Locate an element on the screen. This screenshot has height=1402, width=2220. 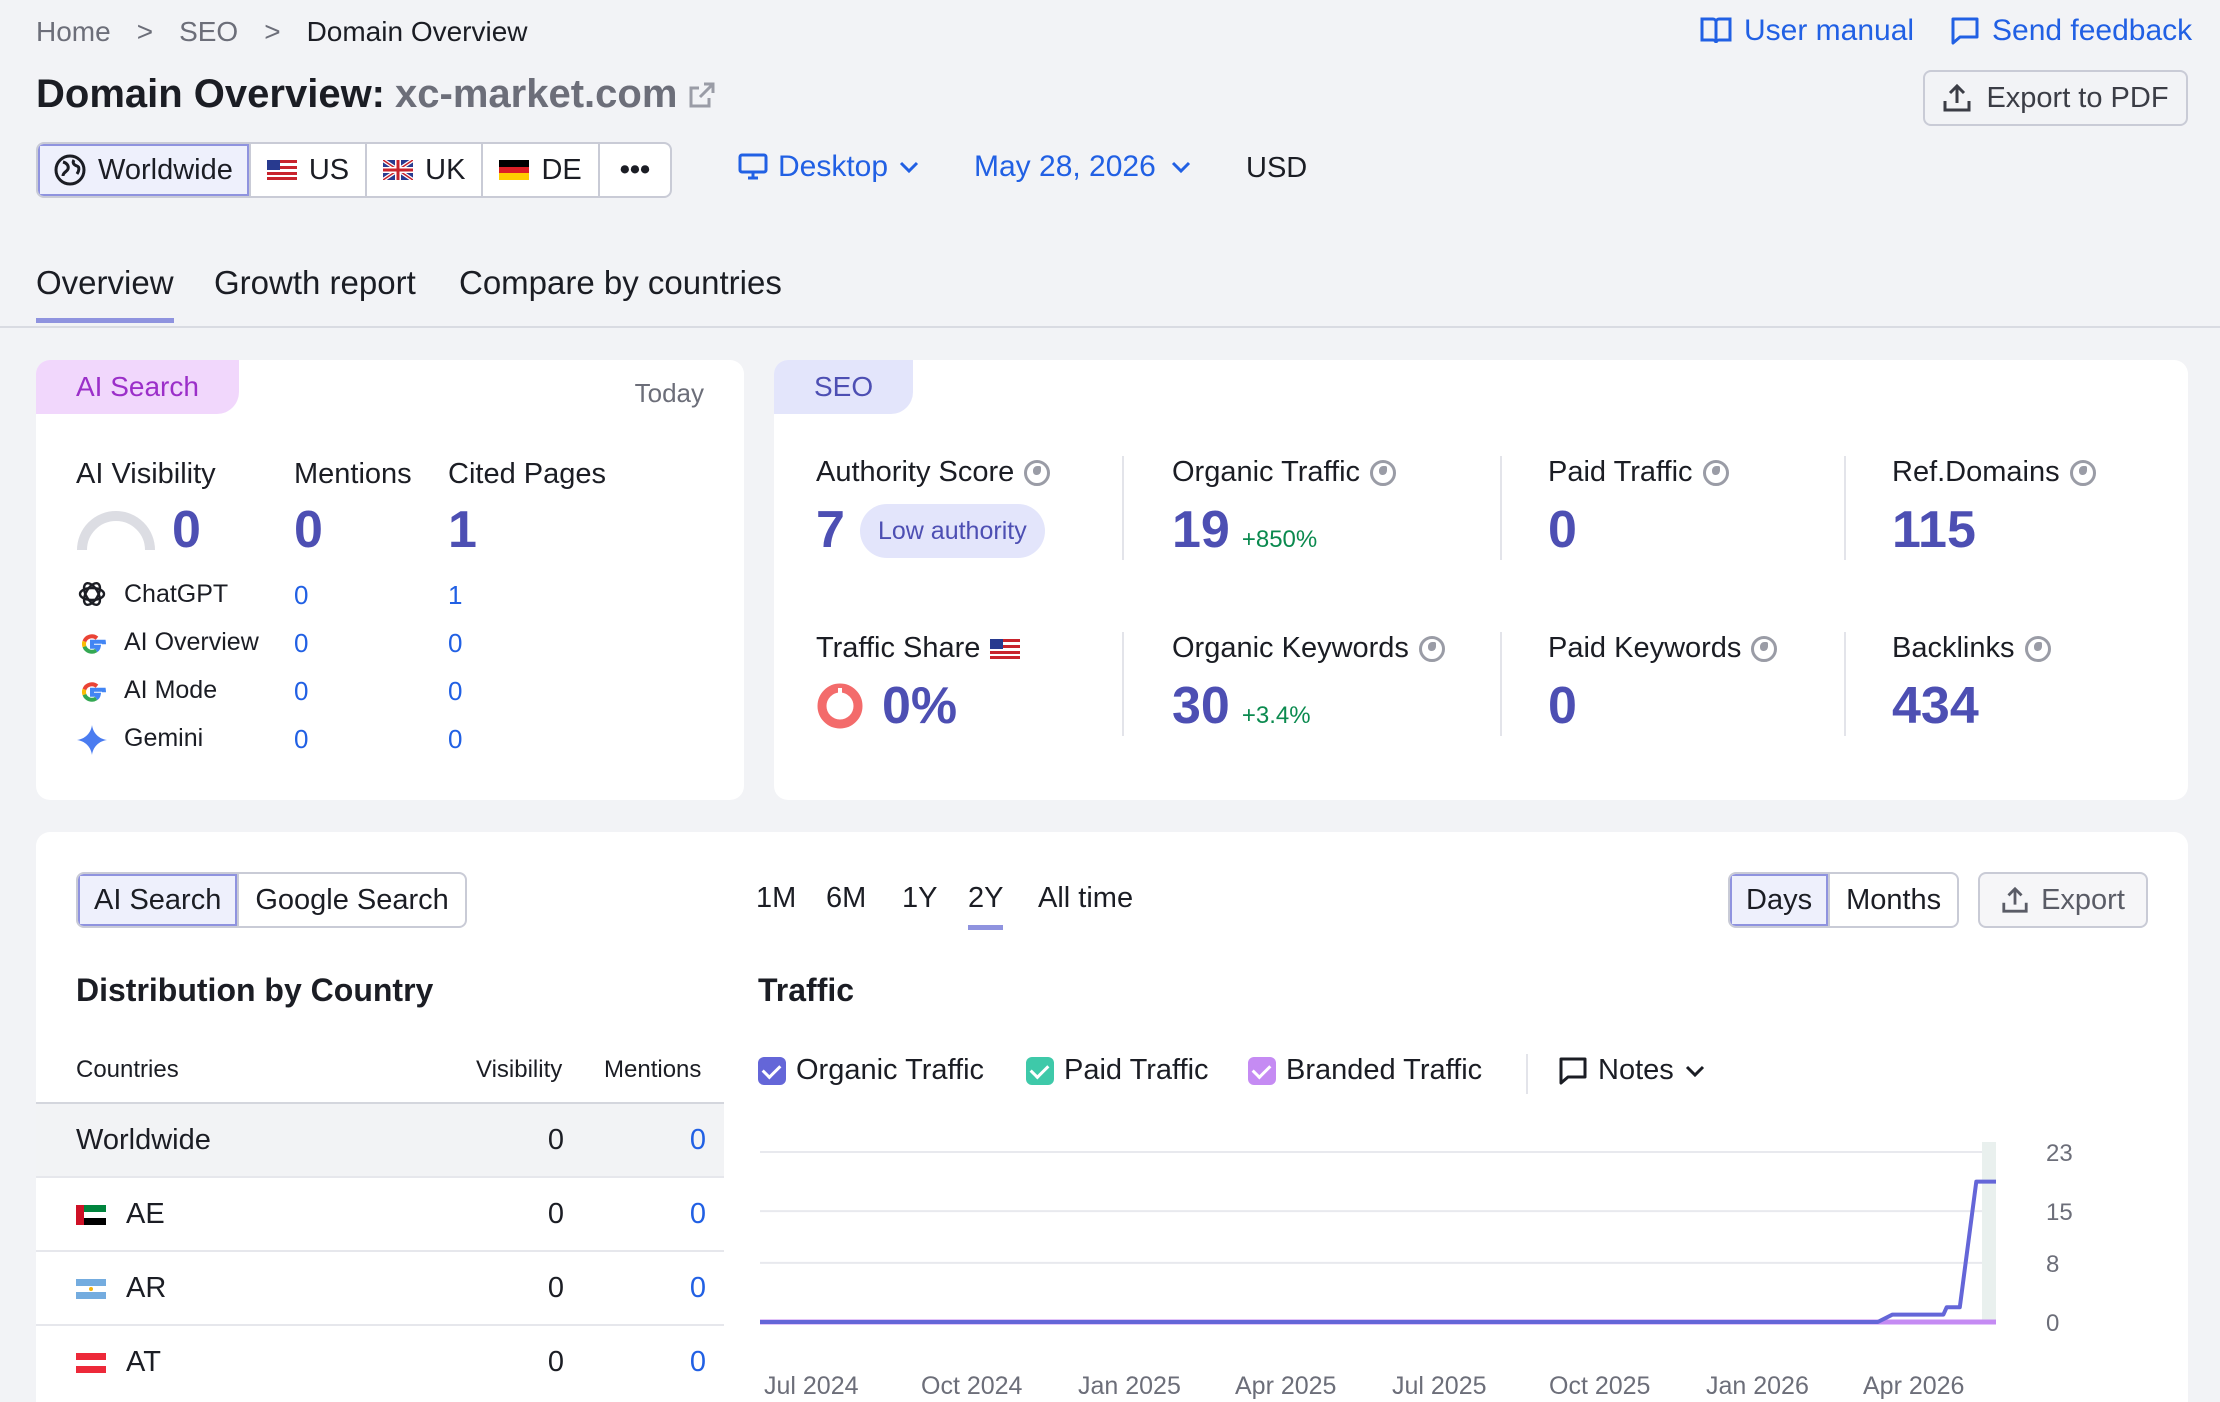
x-tick-label: Jan 2026 is located at coordinates (1757, 1386).